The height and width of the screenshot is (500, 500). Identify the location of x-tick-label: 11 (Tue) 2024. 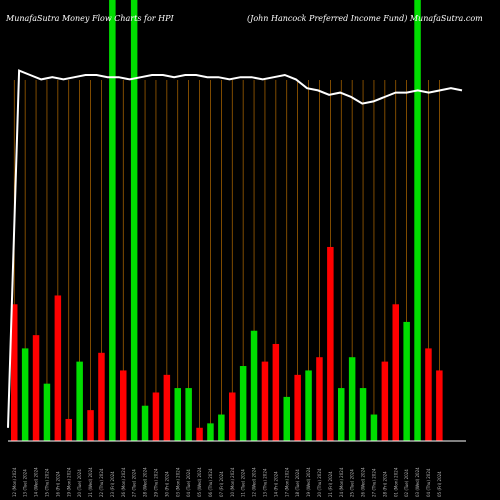
(243, 483).